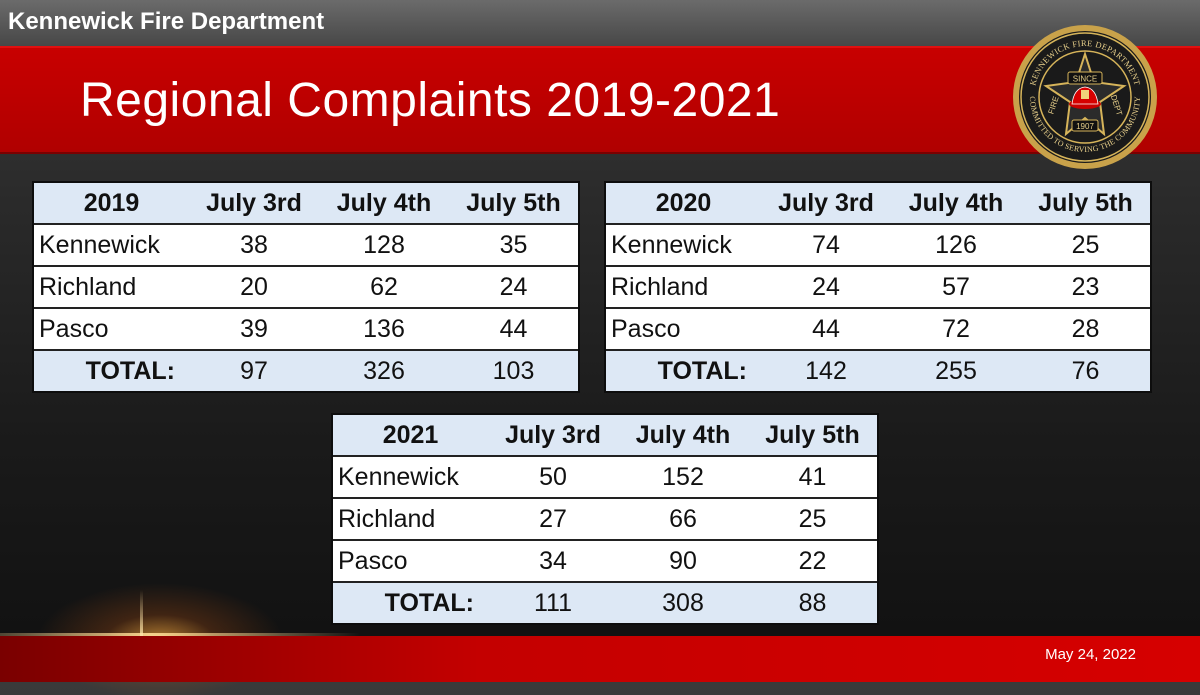  I want to click on table-row: Richland 27 66 25, so click(605, 519).